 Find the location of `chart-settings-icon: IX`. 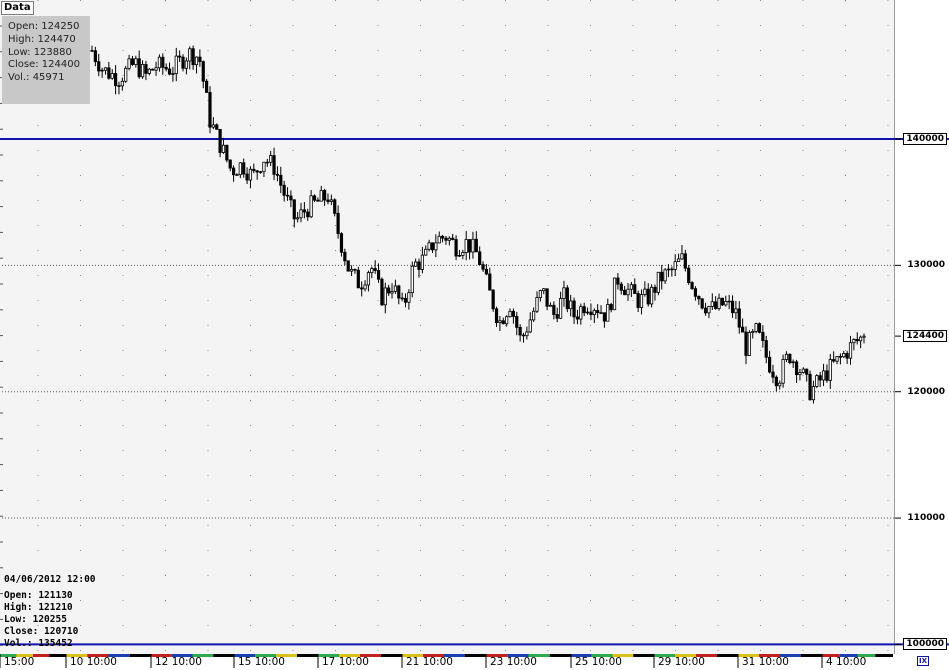

chart-settings-icon: IX is located at coordinates (923, 661).